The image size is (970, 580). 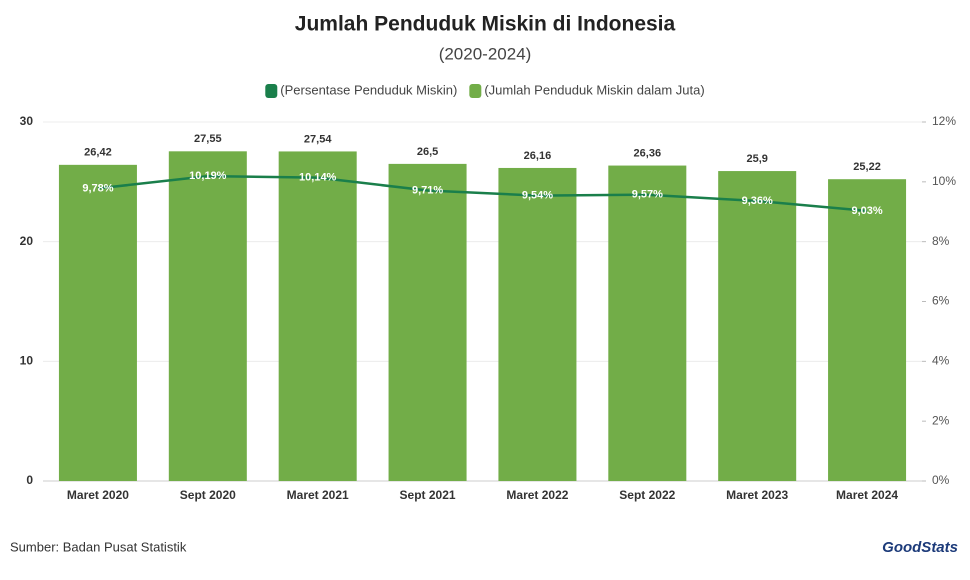 I want to click on bar-value-label: 26,16, so click(x=538, y=156).